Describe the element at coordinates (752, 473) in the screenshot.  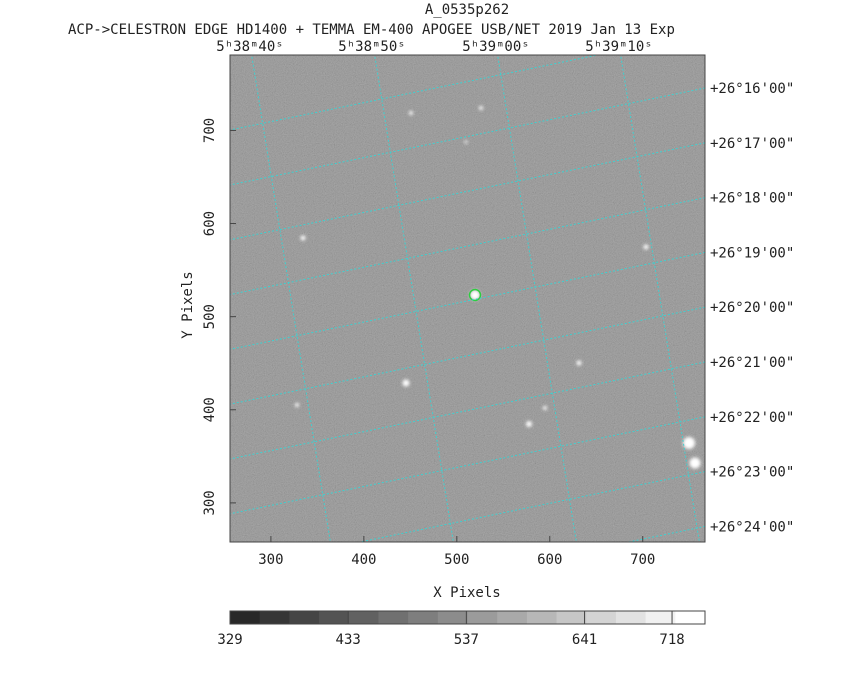
I see `dec-label: +26°23'00"` at that location.